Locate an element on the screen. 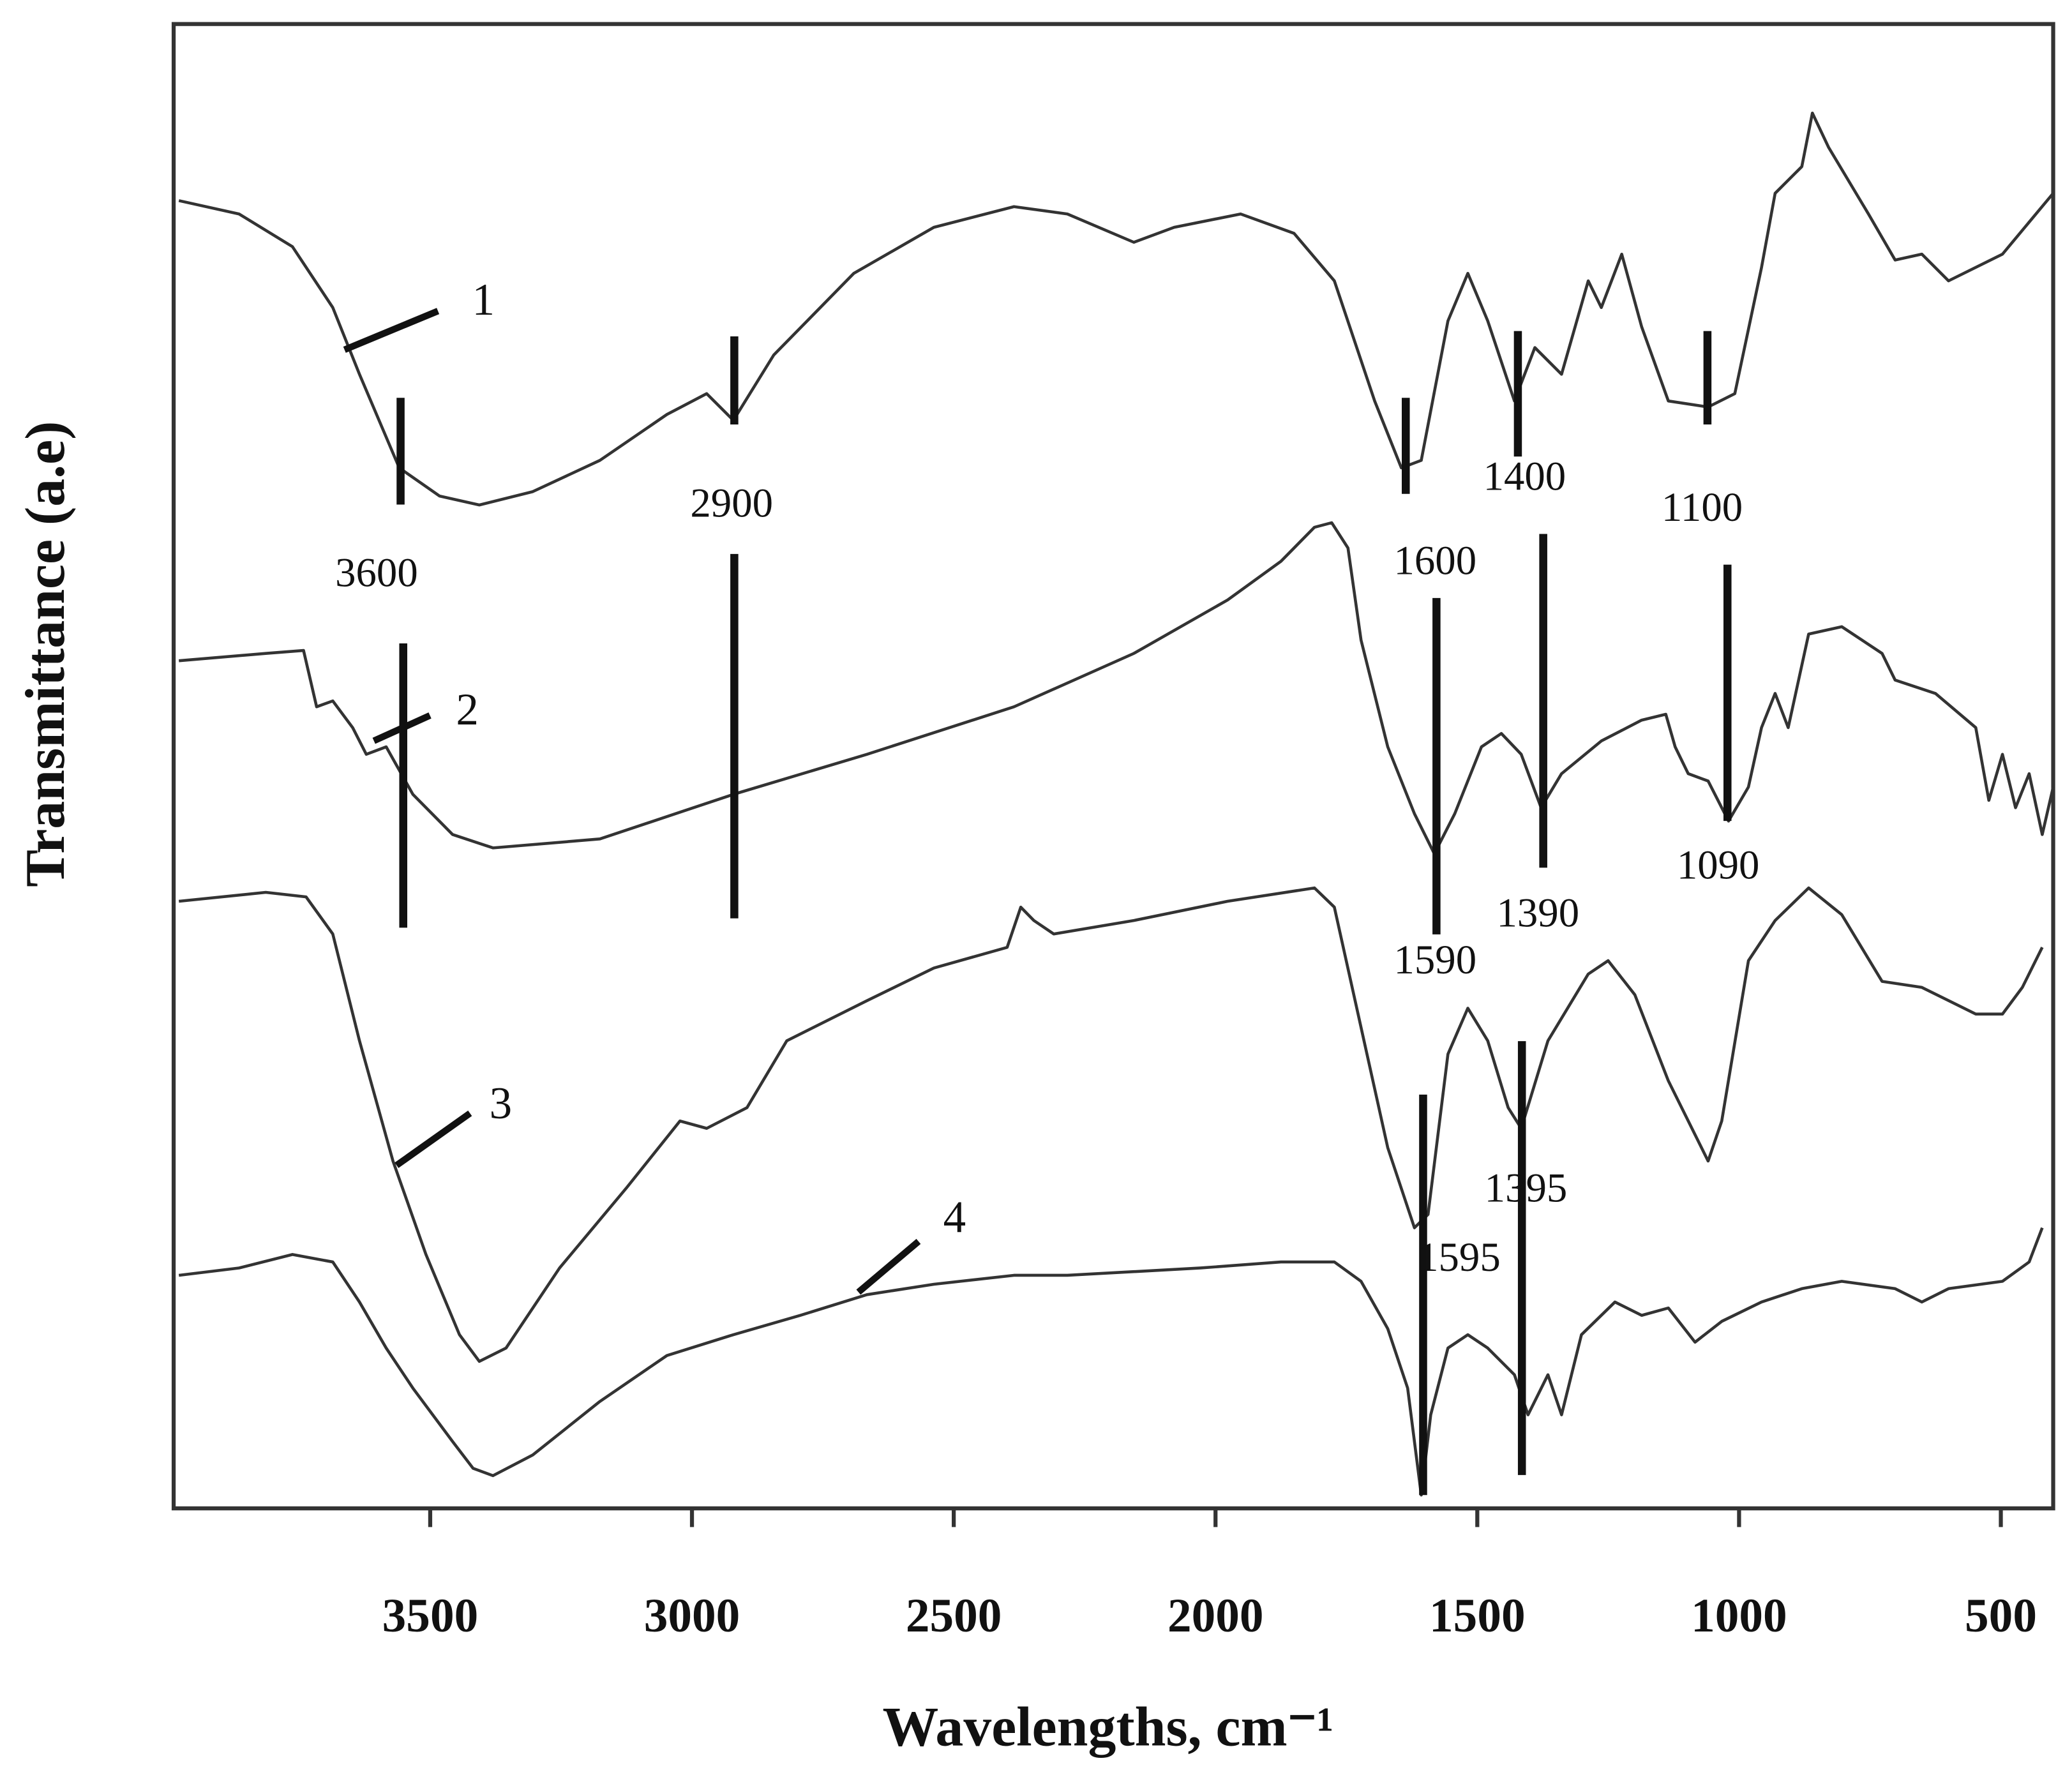 The height and width of the screenshot is (1770, 2072). peak-label: 3600 is located at coordinates (377, 573).